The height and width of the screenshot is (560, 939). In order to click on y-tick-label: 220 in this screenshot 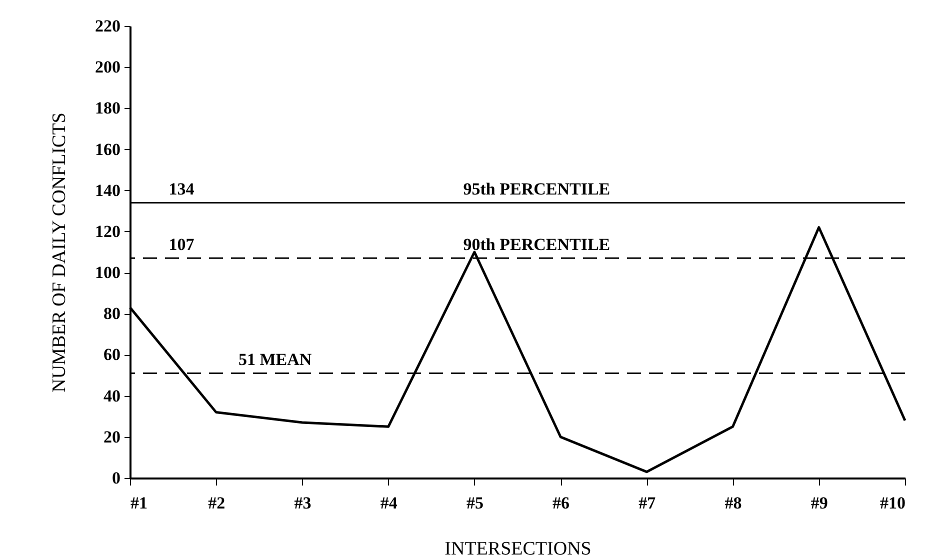, I will do `click(107, 26)`.